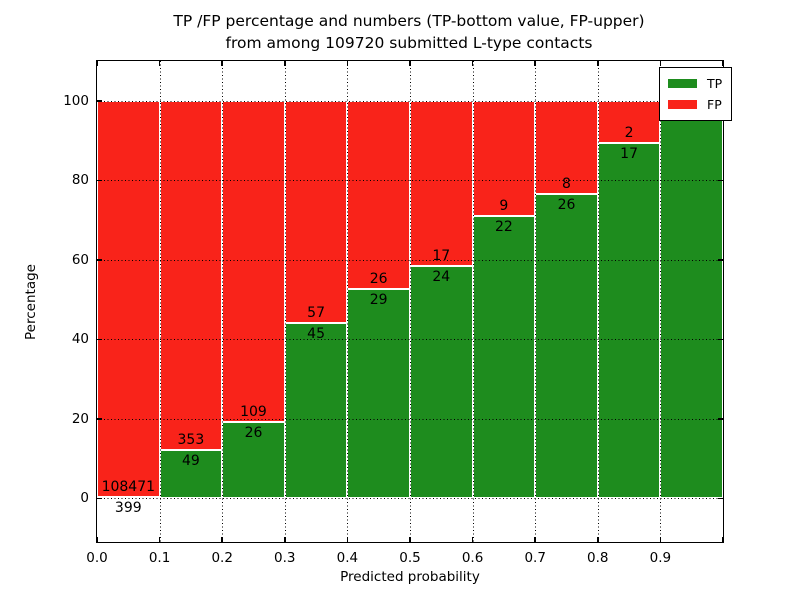  What do you see at coordinates (410, 558) in the screenshot?
I see `x-tick-label: 0.5` at bounding box center [410, 558].